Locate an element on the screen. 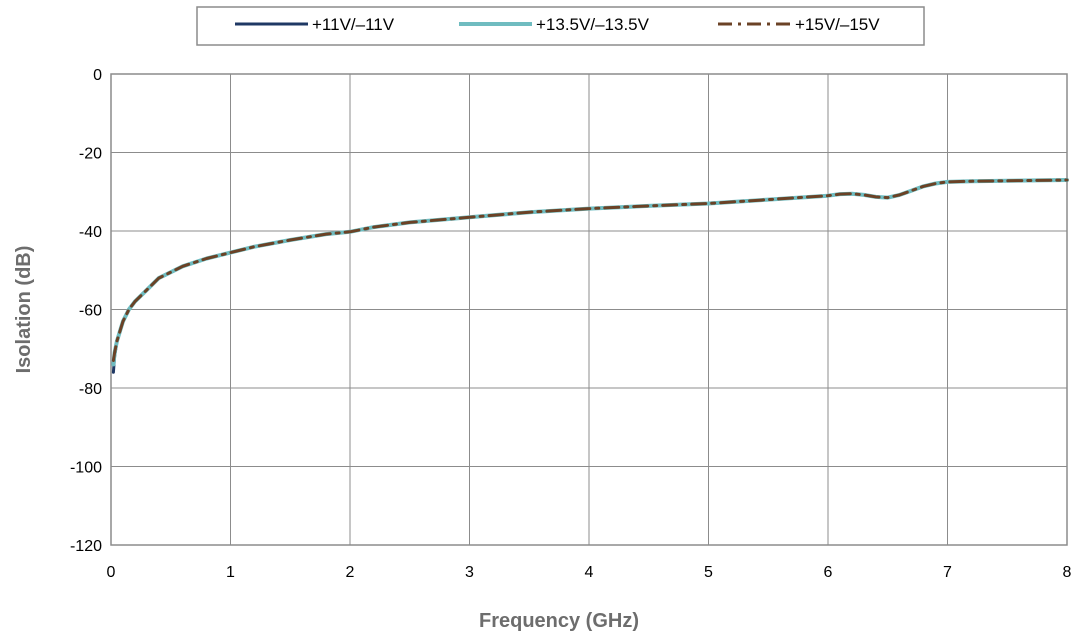  x-tick-label: 2 is located at coordinates (350, 572).